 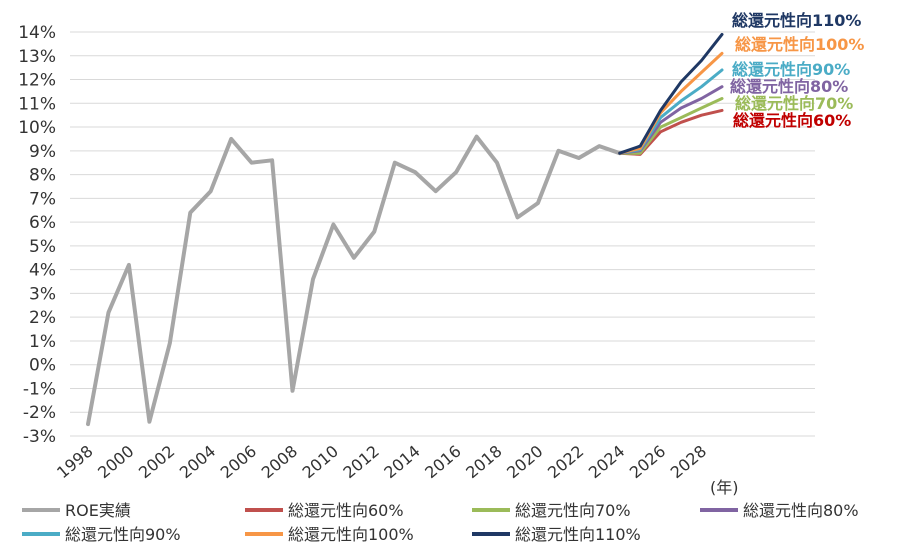 What do you see at coordinates (42, 199) in the screenshot?
I see `y-tick-label: 7%` at bounding box center [42, 199].